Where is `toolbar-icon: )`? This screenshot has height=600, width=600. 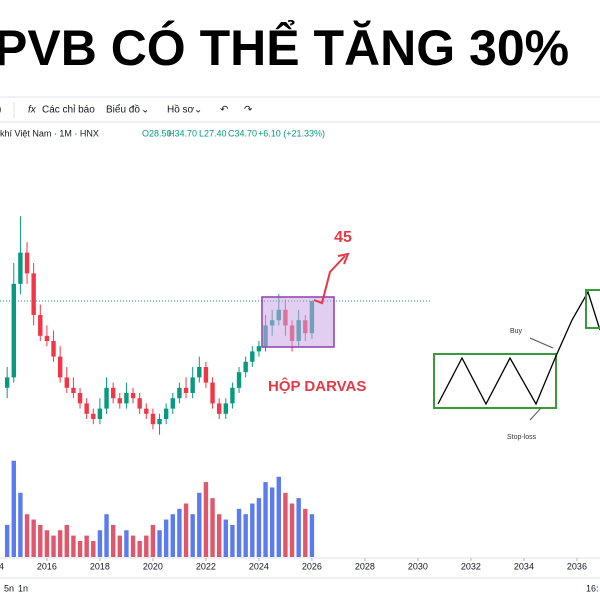
toolbar-icon: ) is located at coordinates (0, 110).